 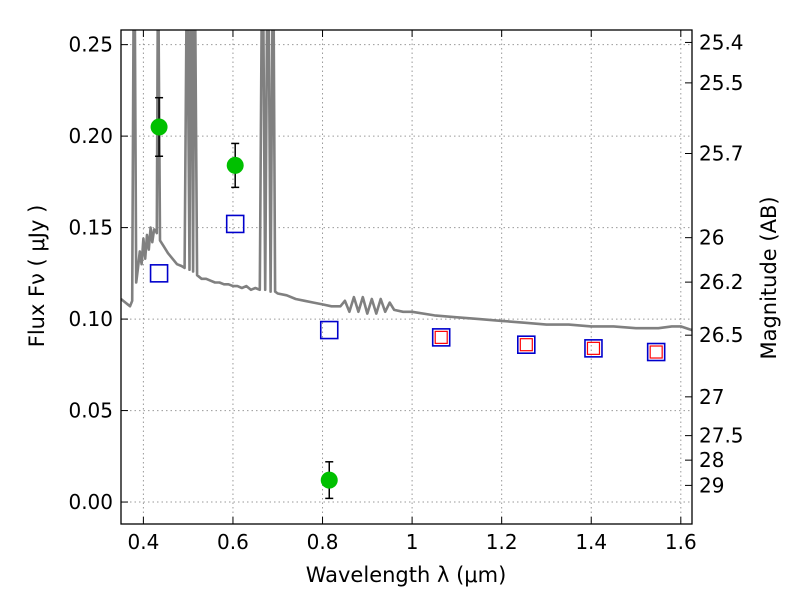 What do you see at coordinates (711, 397) in the screenshot?
I see `right-y-tick-label: 27` at bounding box center [711, 397].